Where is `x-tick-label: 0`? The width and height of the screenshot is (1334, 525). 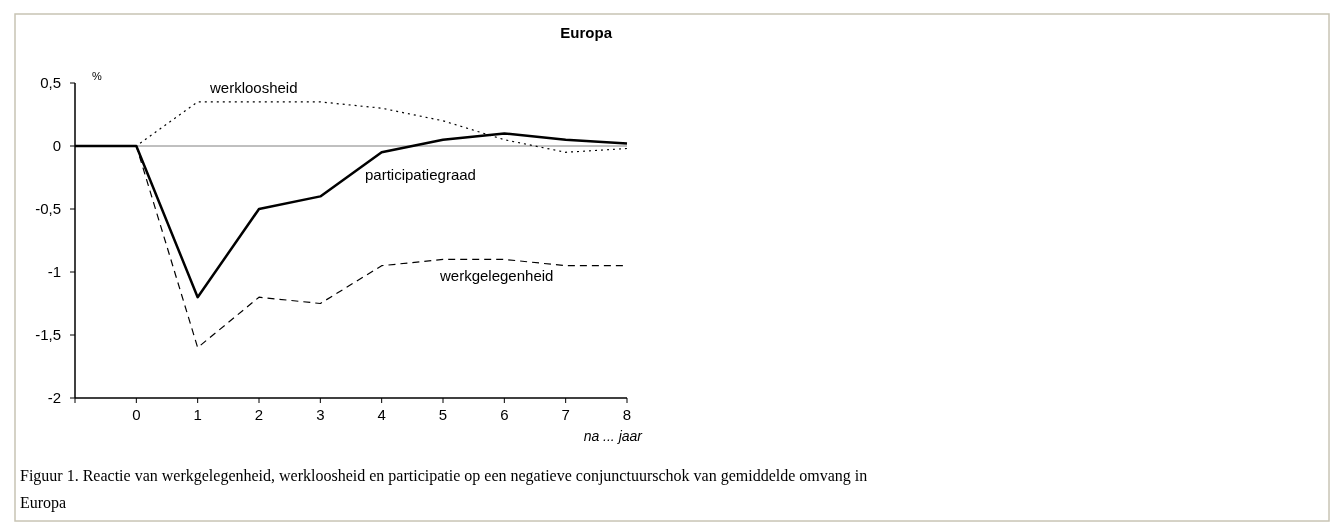
x-tick-label: 0 is located at coordinates (136, 414).